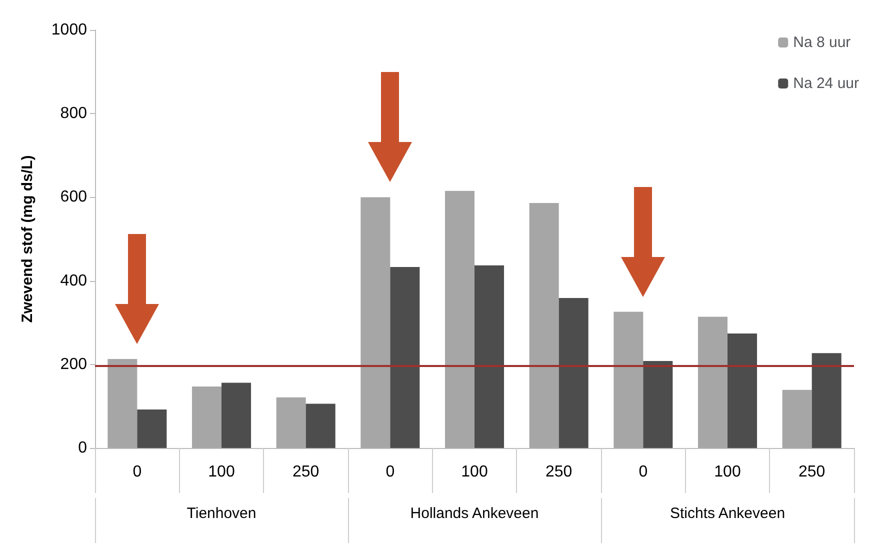  Describe the element at coordinates (74, 197) in the screenshot. I see `y-tick-label: 600` at that location.